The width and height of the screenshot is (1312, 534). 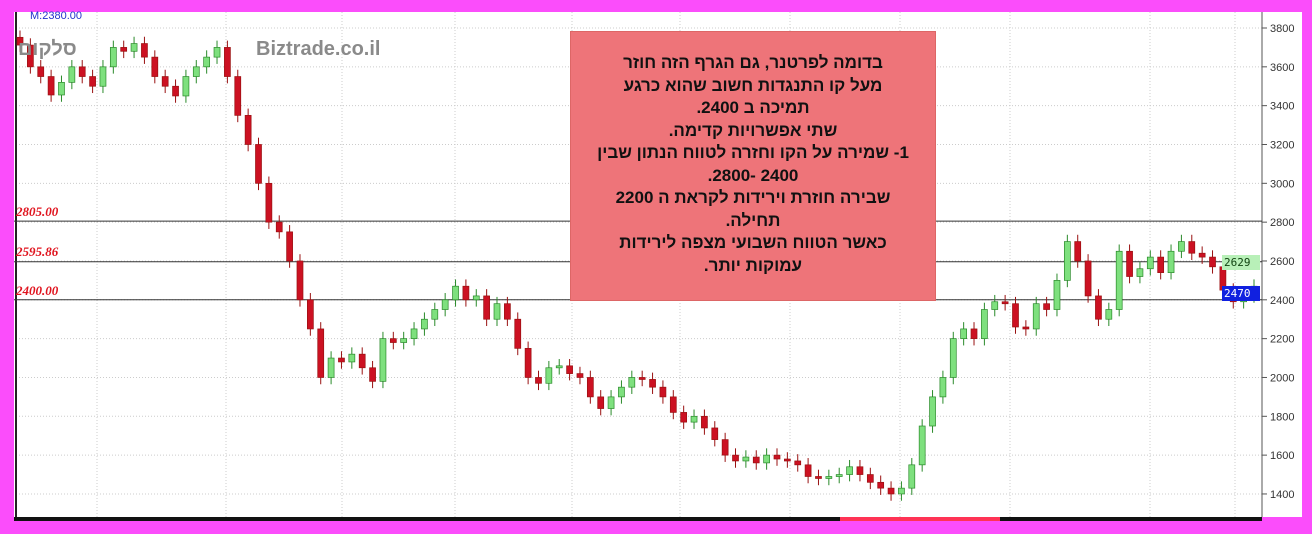 What do you see at coordinates (753, 107) in the screenshot?
I see `note-line: תמיכה ב 2400.` at bounding box center [753, 107].